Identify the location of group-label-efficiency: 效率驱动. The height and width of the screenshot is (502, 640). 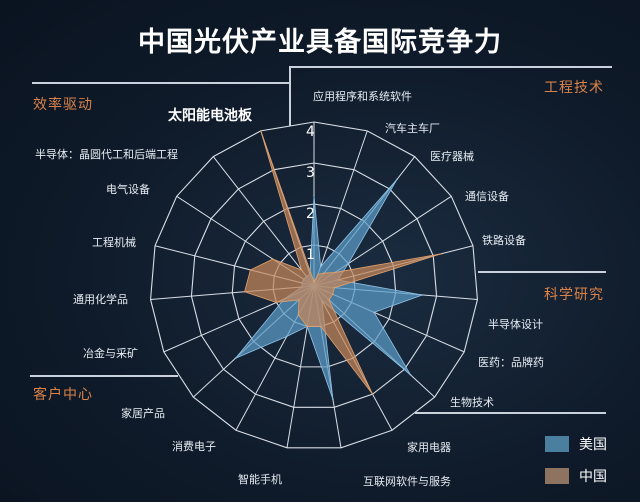
(63, 105).